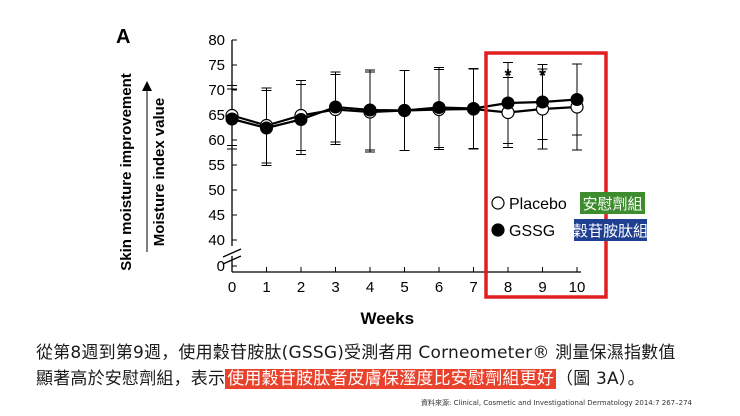 This screenshot has width=740, height=416. What do you see at coordinates (216, 115) in the screenshot?
I see `y-tick-label: 65` at bounding box center [216, 115].